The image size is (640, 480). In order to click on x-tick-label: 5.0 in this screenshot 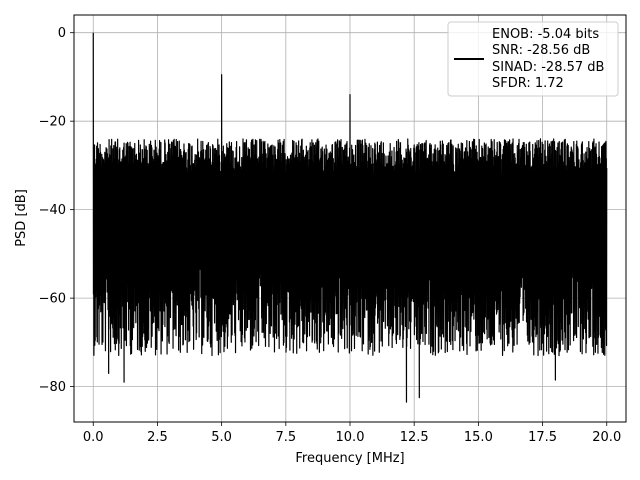, I will do `click(221, 437)`.